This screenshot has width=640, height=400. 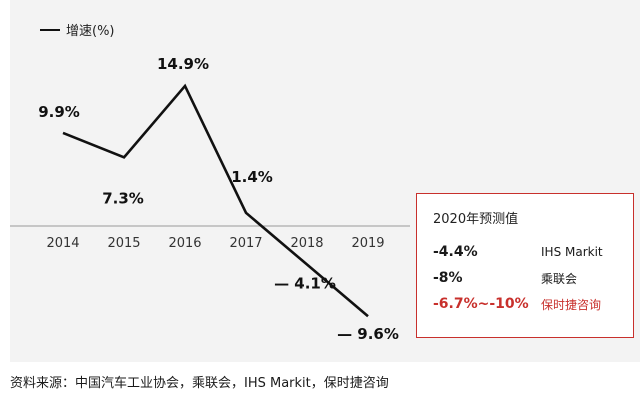 I want to click on x-tick-label: 2018, so click(x=306, y=243).